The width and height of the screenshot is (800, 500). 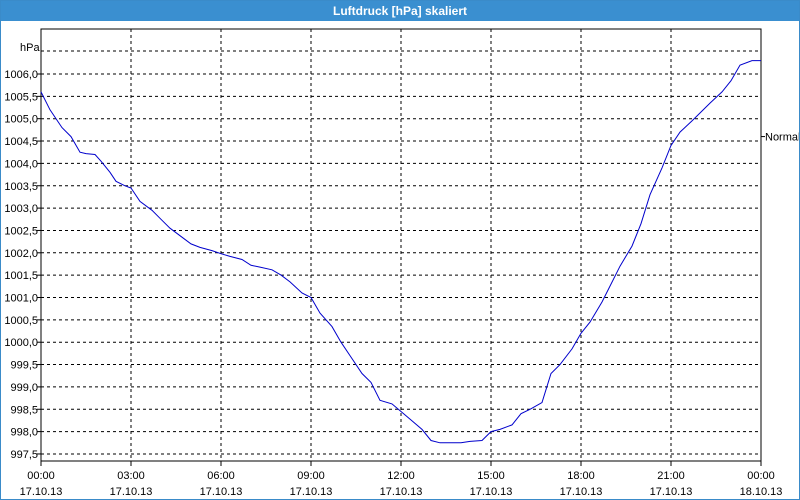 What do you see at coordinates (24, 455) in the screenshot?
I see `y-tick-label: 997,5` at bounding box center [24, 455].